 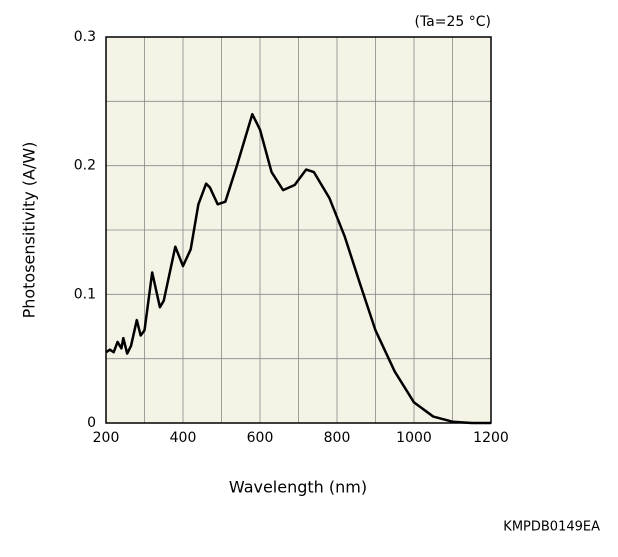 I want to click on x-axis-label: Wavelength (nm), so click(x=298, y=487).